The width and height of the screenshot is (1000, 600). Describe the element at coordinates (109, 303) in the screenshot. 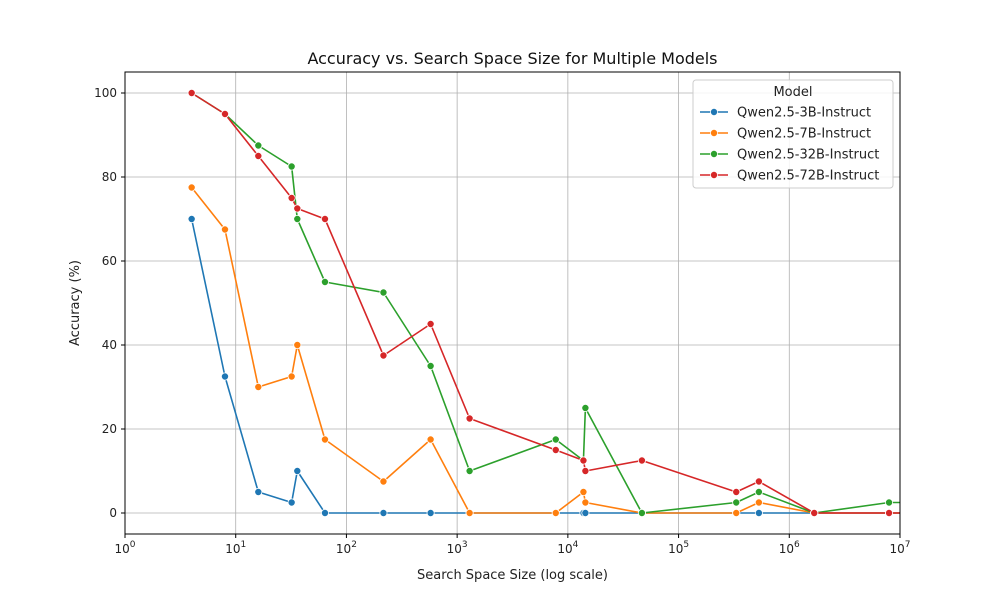

I see `y-axis-ticks: 0 20 40 60 80 100` at that location.